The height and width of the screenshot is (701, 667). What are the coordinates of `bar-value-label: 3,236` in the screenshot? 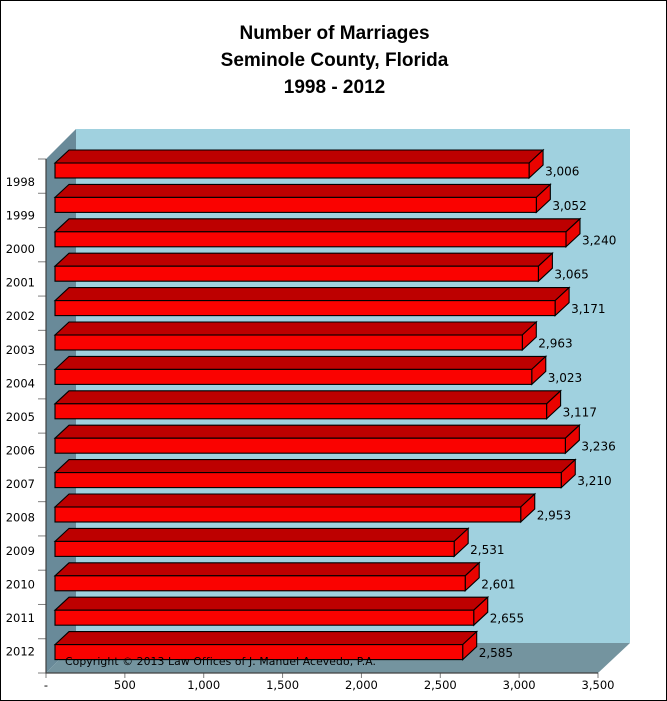 It's located at (598, 447).